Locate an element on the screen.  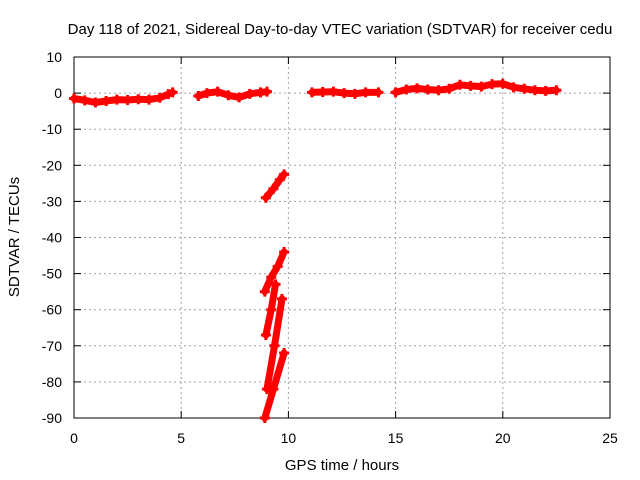
y-tick-label: -20 is located at coordinates (52, 165).